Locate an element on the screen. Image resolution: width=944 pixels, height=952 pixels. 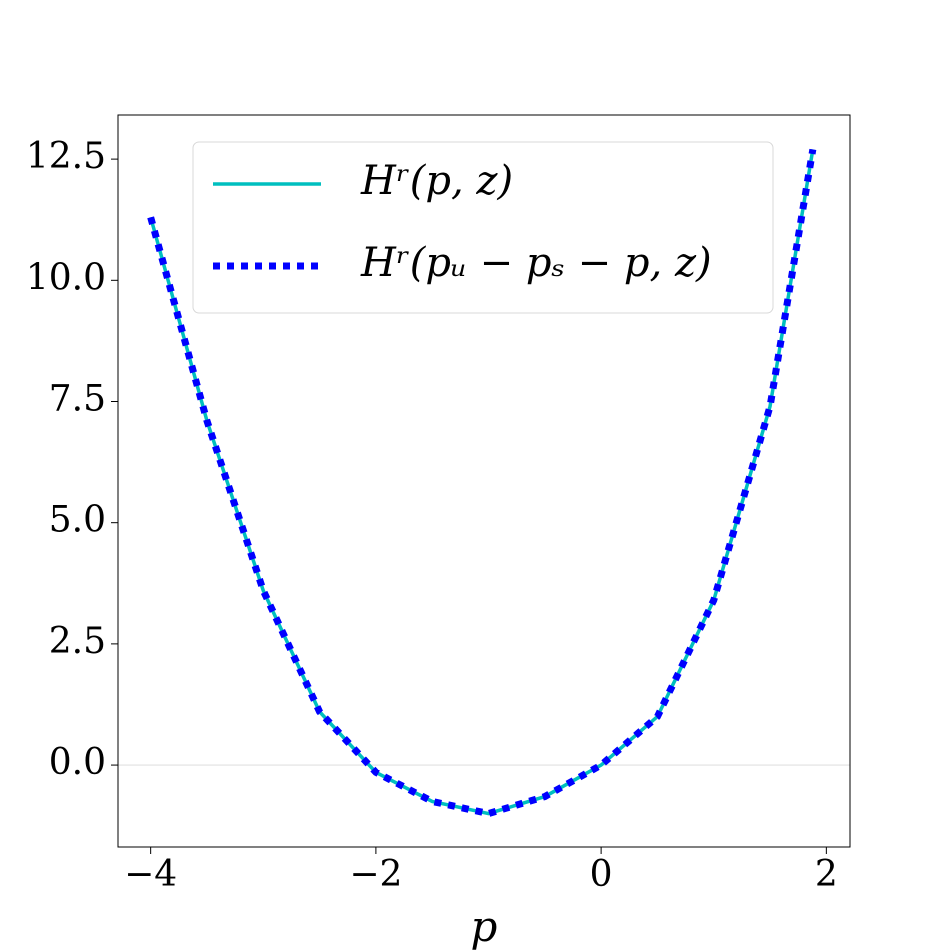
x-axis-label: p is located at coordinates (484, 926).